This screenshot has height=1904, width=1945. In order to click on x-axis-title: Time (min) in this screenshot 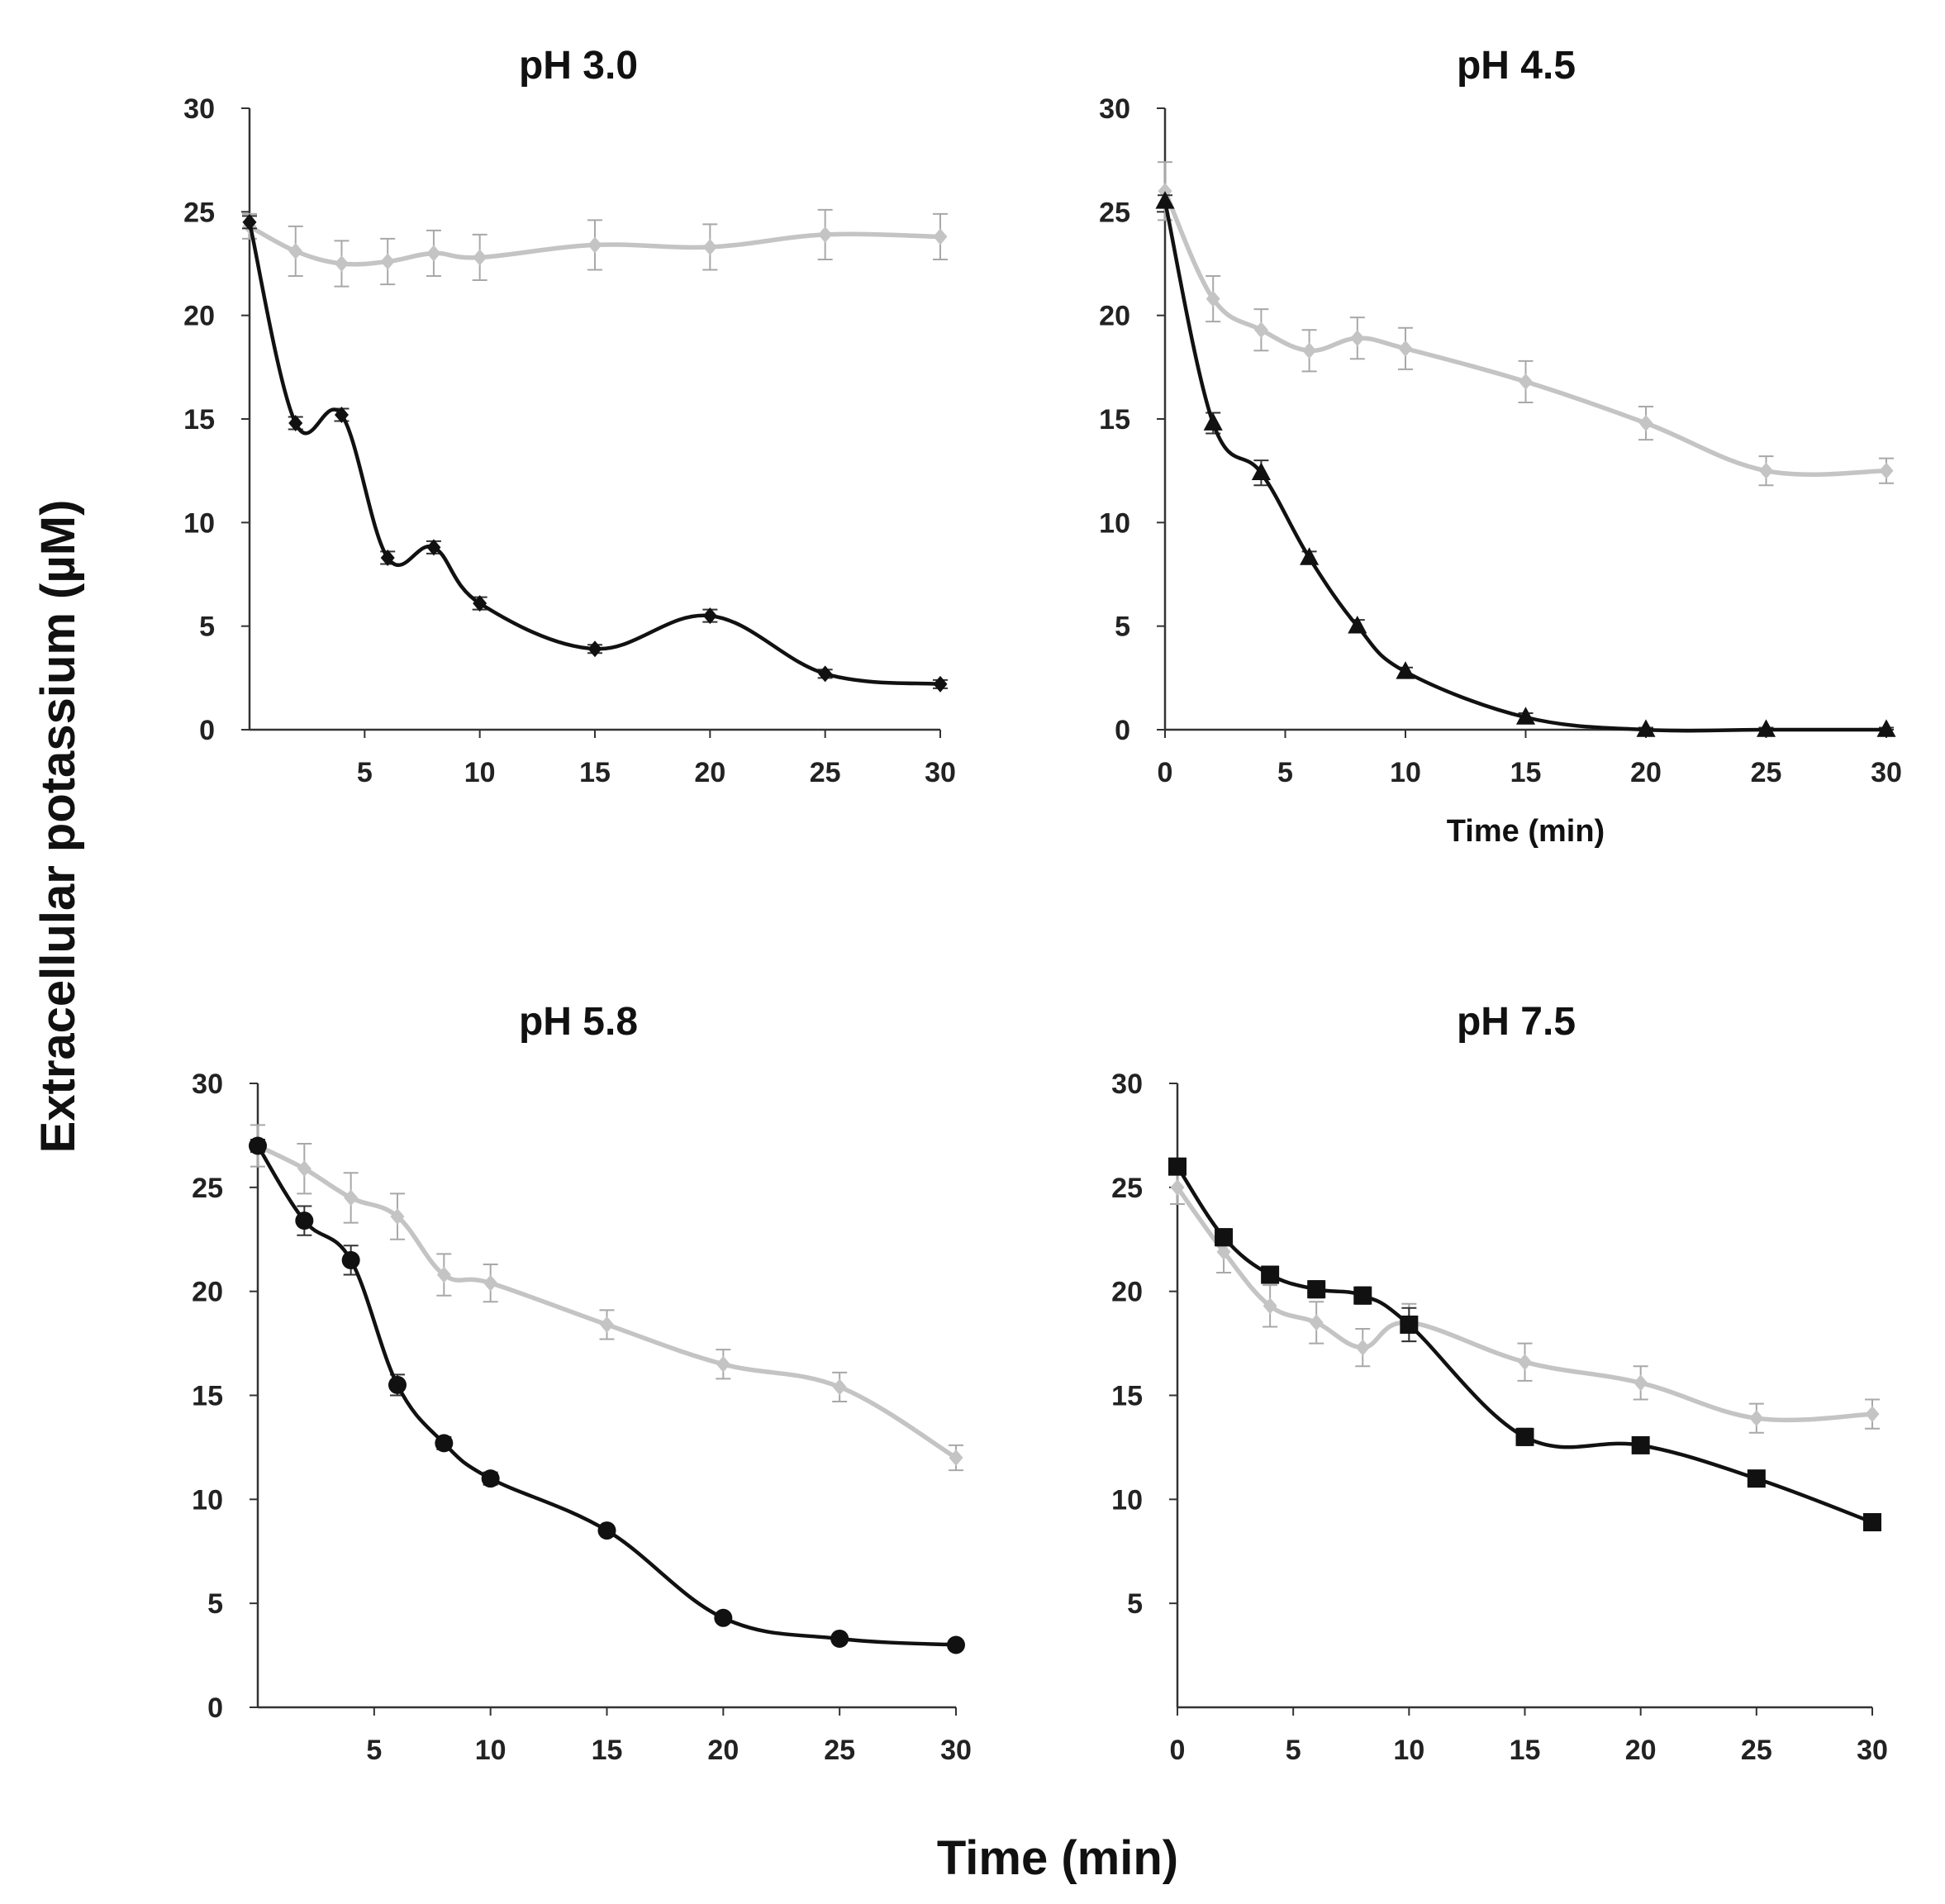, I will do `click(1057, 1858)`.